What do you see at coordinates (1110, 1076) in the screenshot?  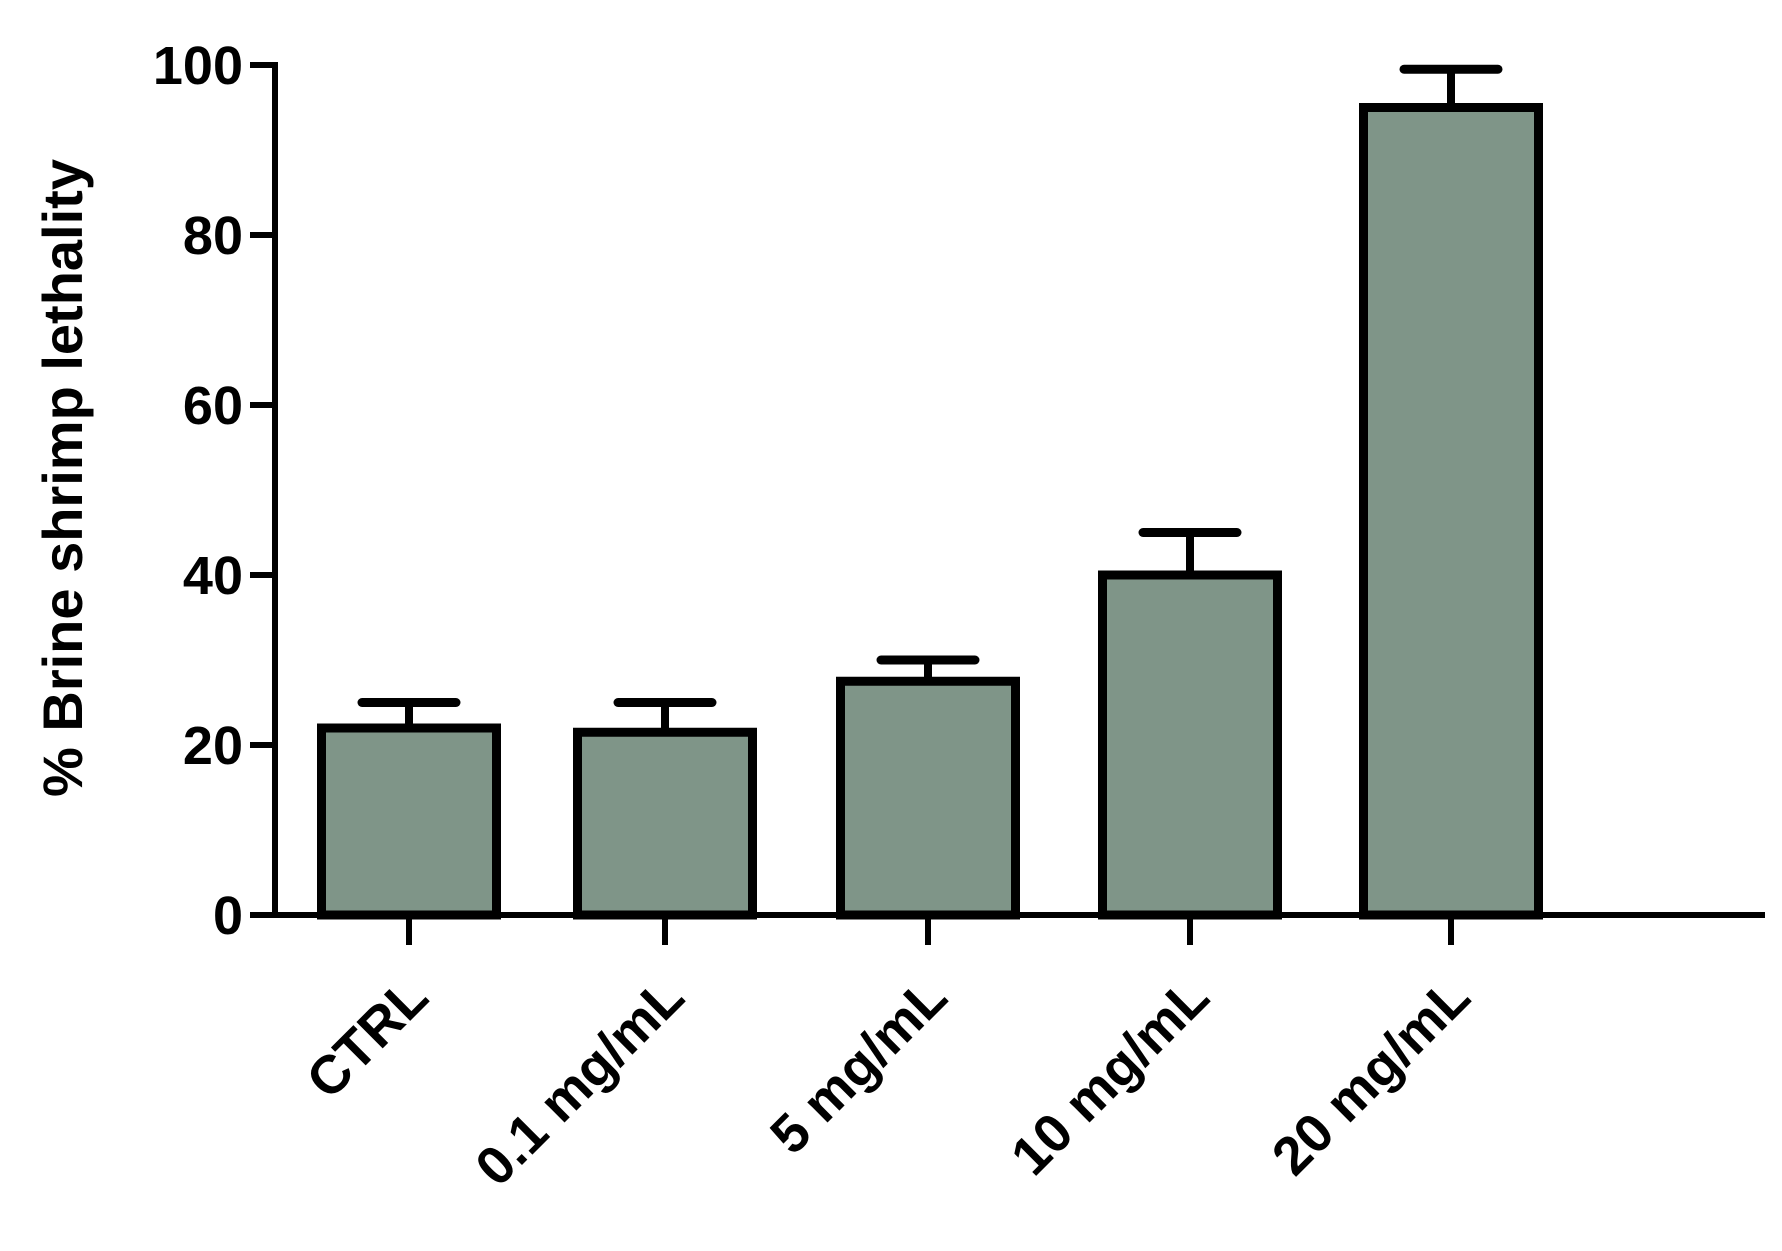 I see `x-tick-label: 10 mg/mL` at bounding box center [1110, 1076].